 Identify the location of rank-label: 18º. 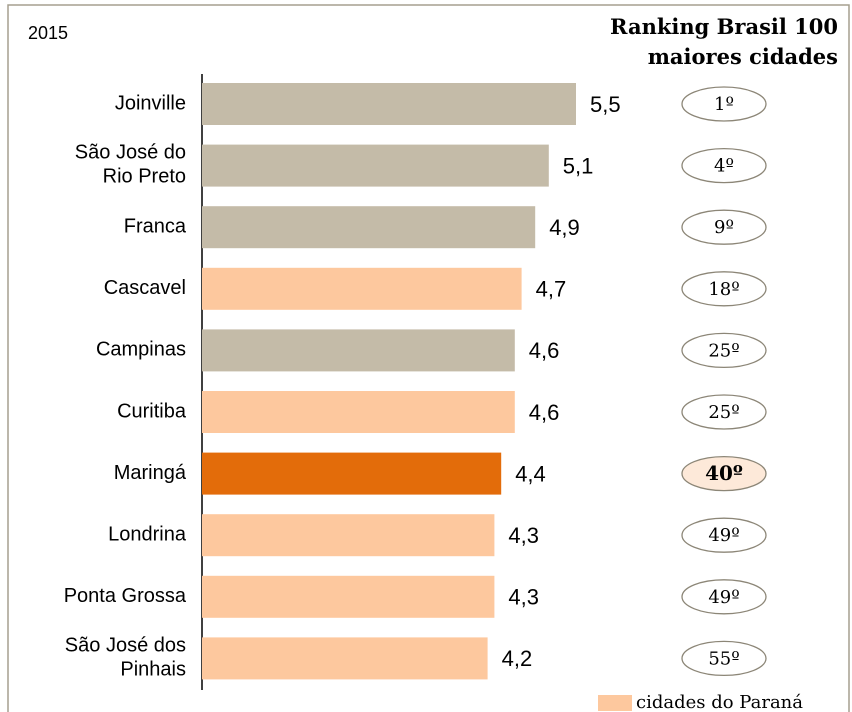
(723, 289).